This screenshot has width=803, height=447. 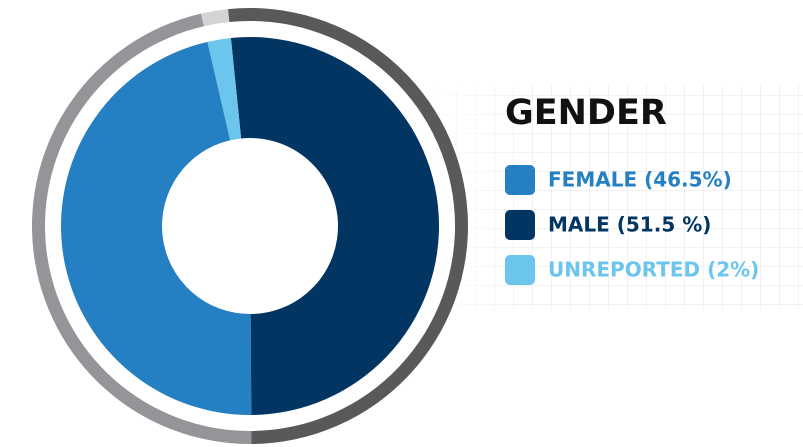 I want to click on chart-title: GENDER, so click(x=586, y=113).